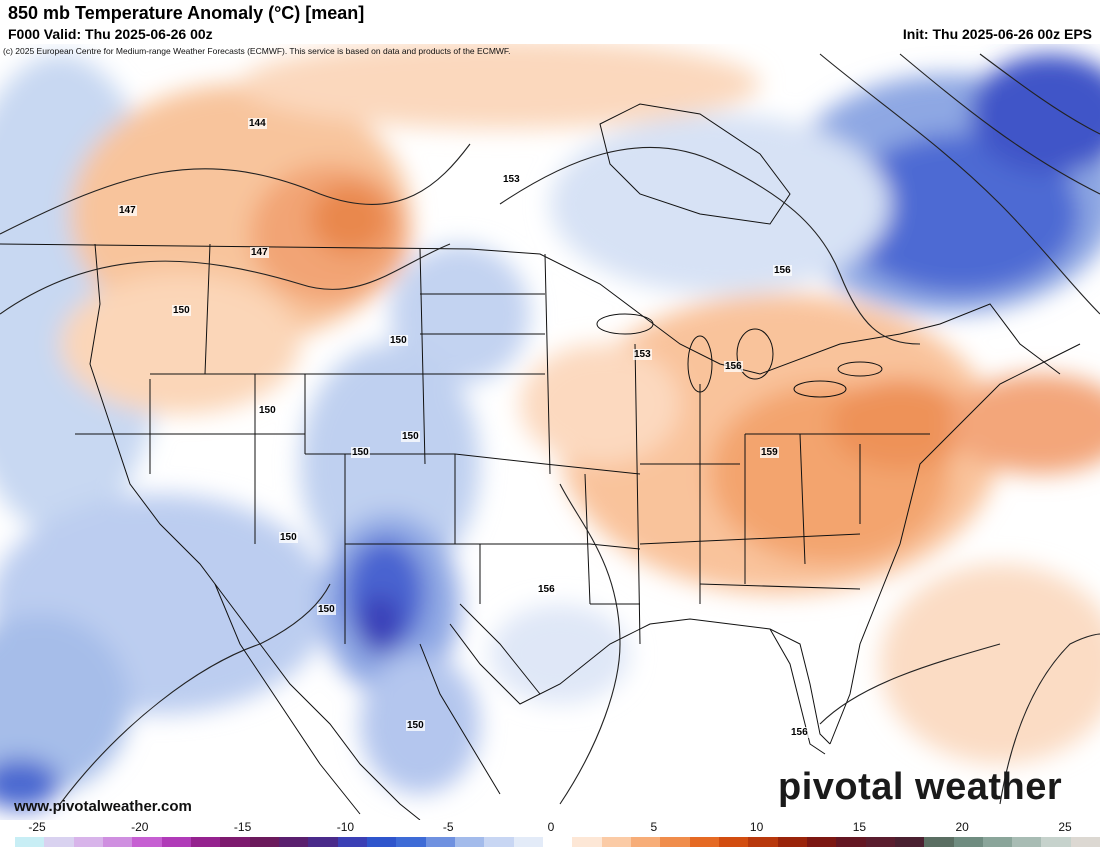  What do you see at coordinates (997, 34) in the screenshot?
I see `init-time: Init: Thu 2025-06-26 00z EPS` at bounding box center [997, 34].